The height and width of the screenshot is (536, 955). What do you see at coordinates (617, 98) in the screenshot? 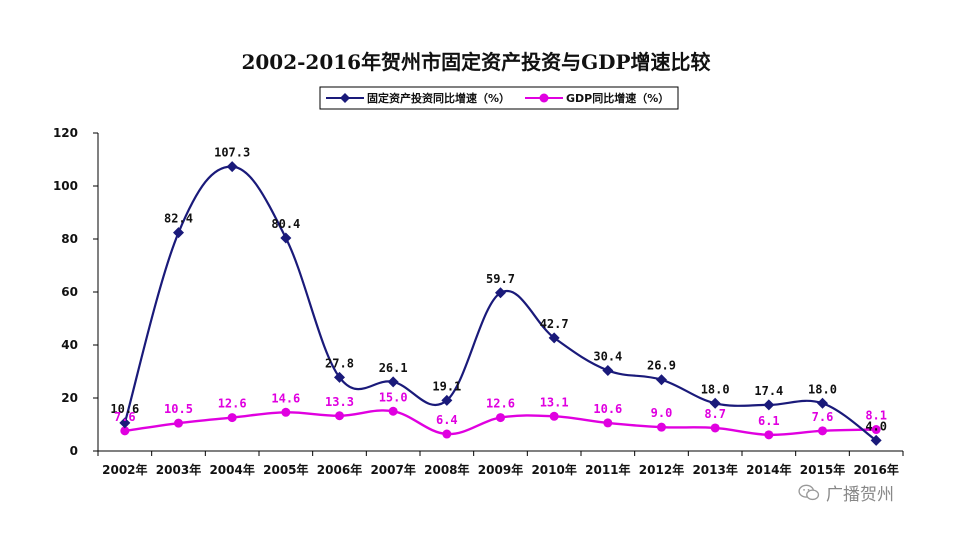
I see `legend-label-gdp: GDP同比增速（%）` at bounding box center [617, 98].